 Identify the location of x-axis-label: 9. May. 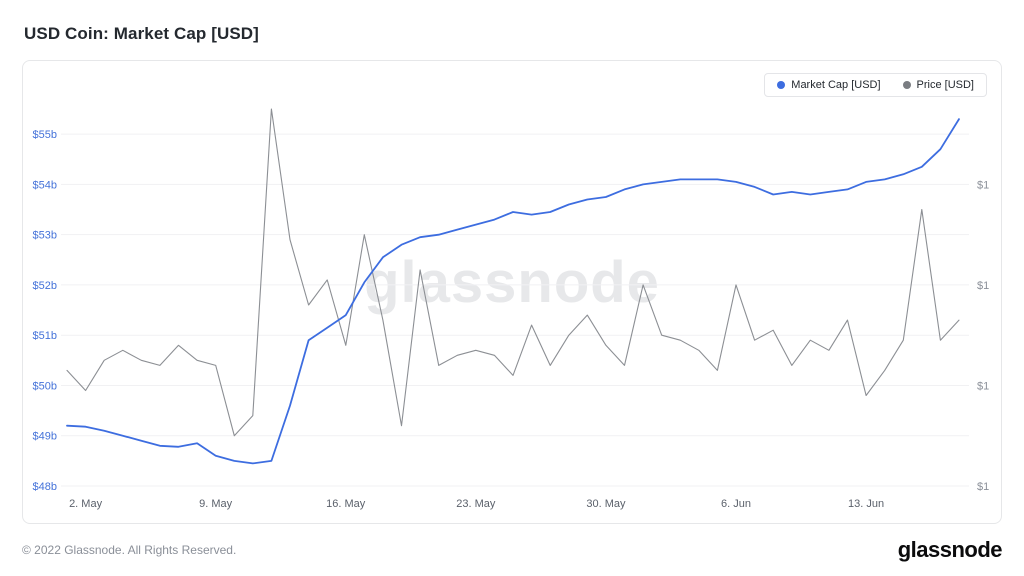
(216, 504).